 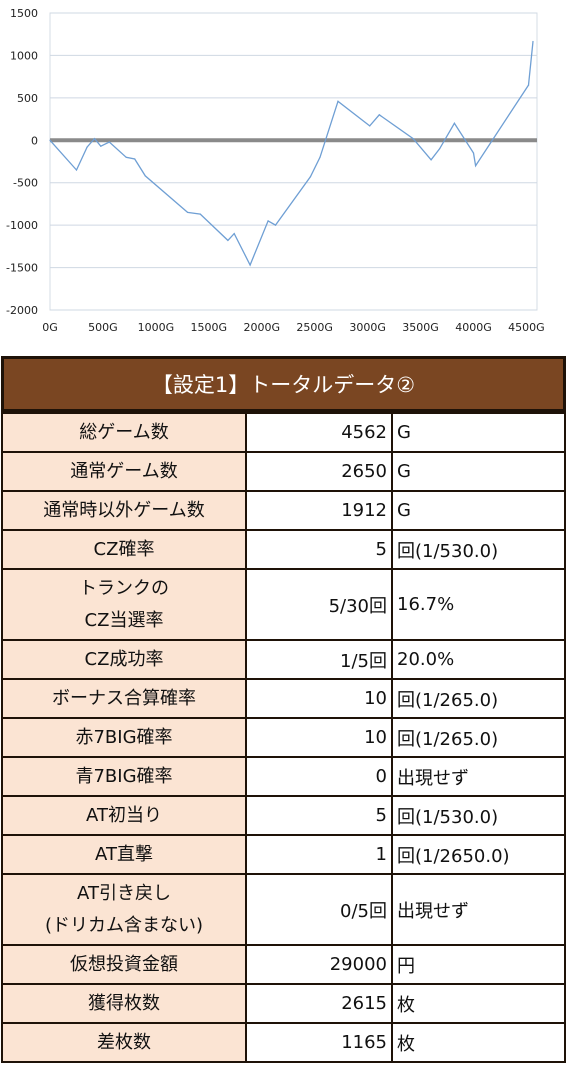 I want to click on row-value: 1912, so click(x=319, y=510).